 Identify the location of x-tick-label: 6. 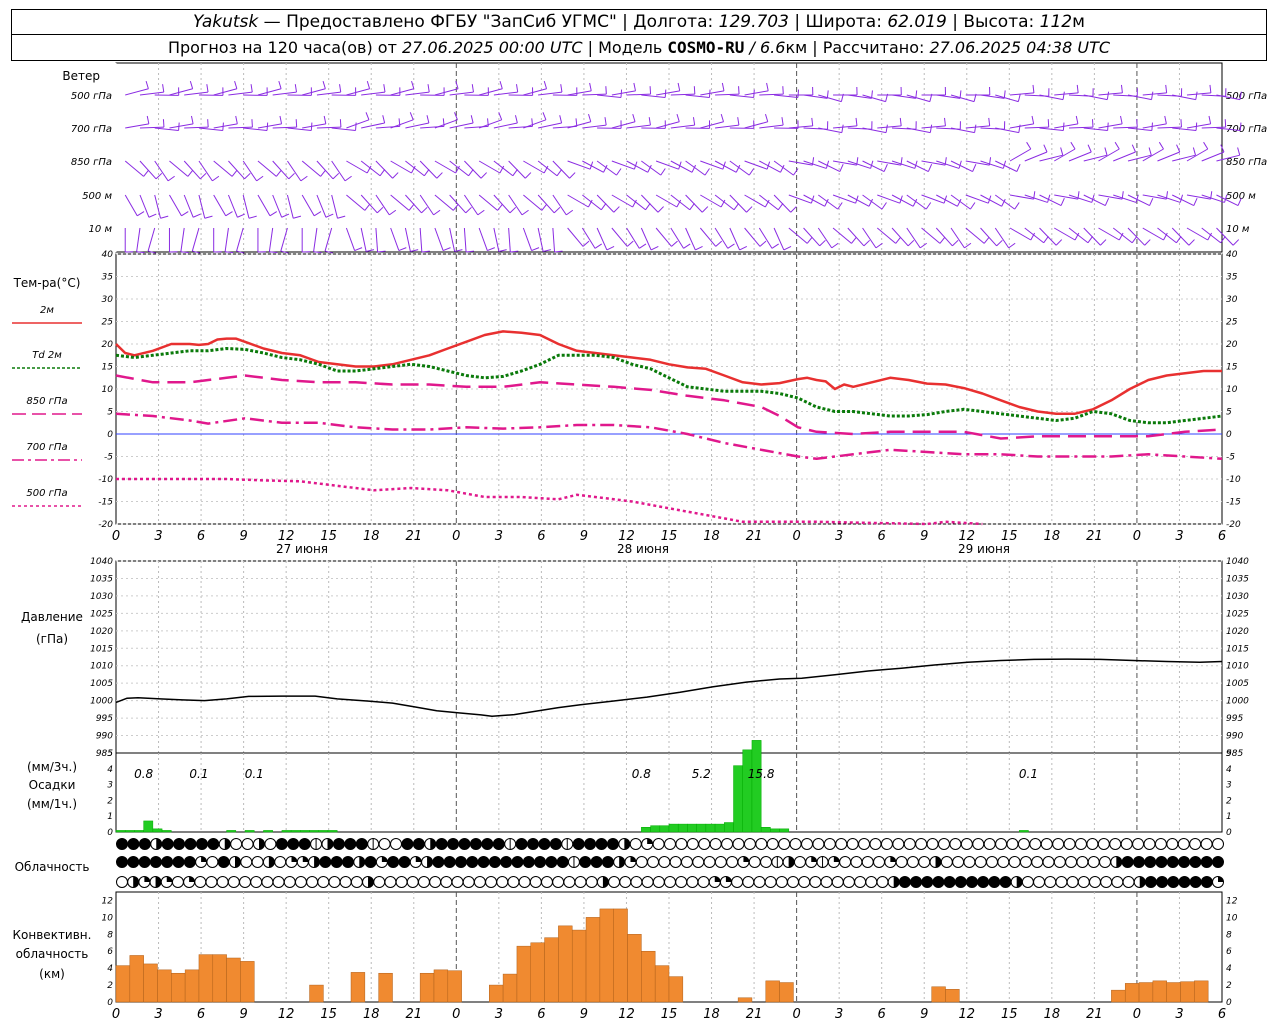
(201, 1014).